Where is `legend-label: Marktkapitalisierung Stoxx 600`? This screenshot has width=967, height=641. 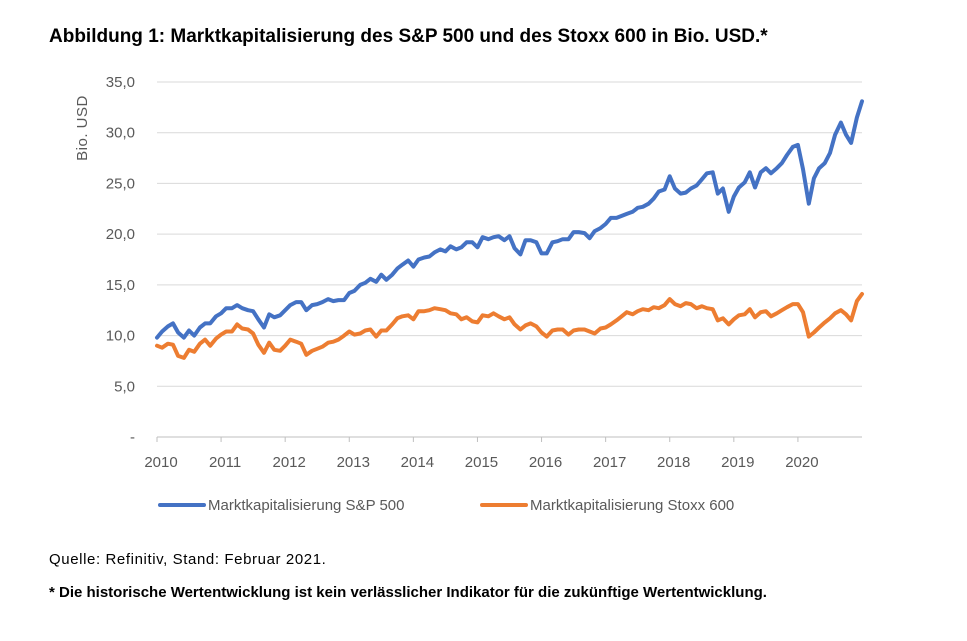
legend-label: Marktkapitalisierung Stoxx 600 is located at coordinates (632, 505).